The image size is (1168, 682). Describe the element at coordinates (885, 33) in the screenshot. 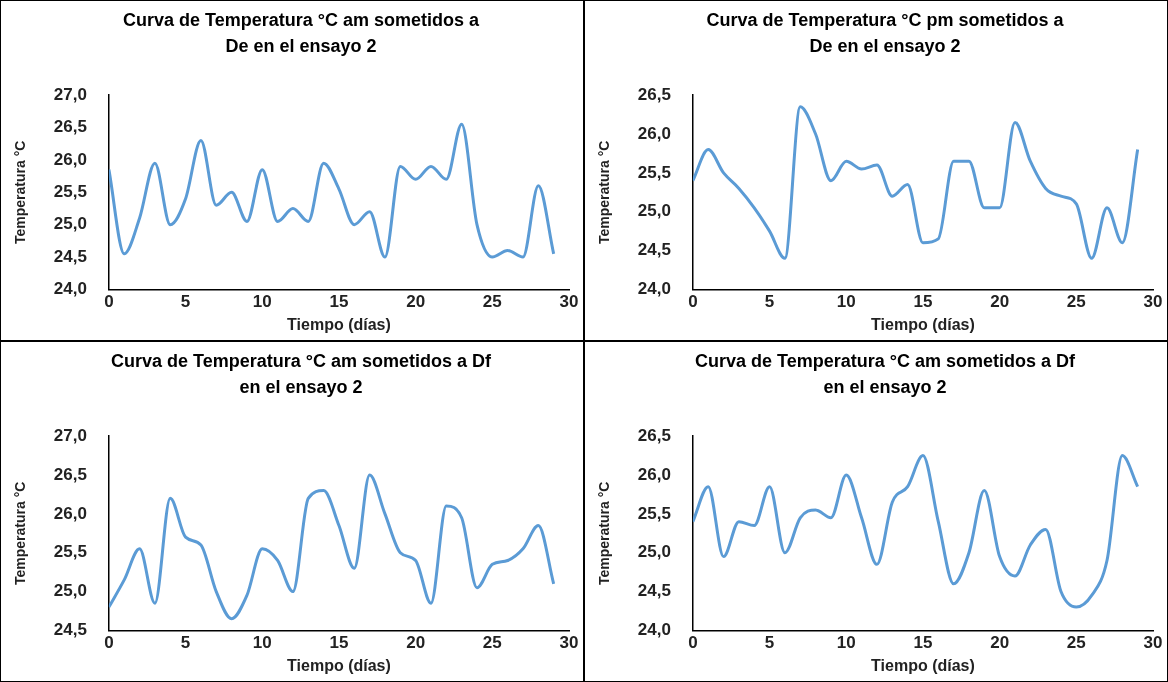

I see `chart-title: Curva de Temperatura °C pm sometidos a De en el ensayo 2` at that location.